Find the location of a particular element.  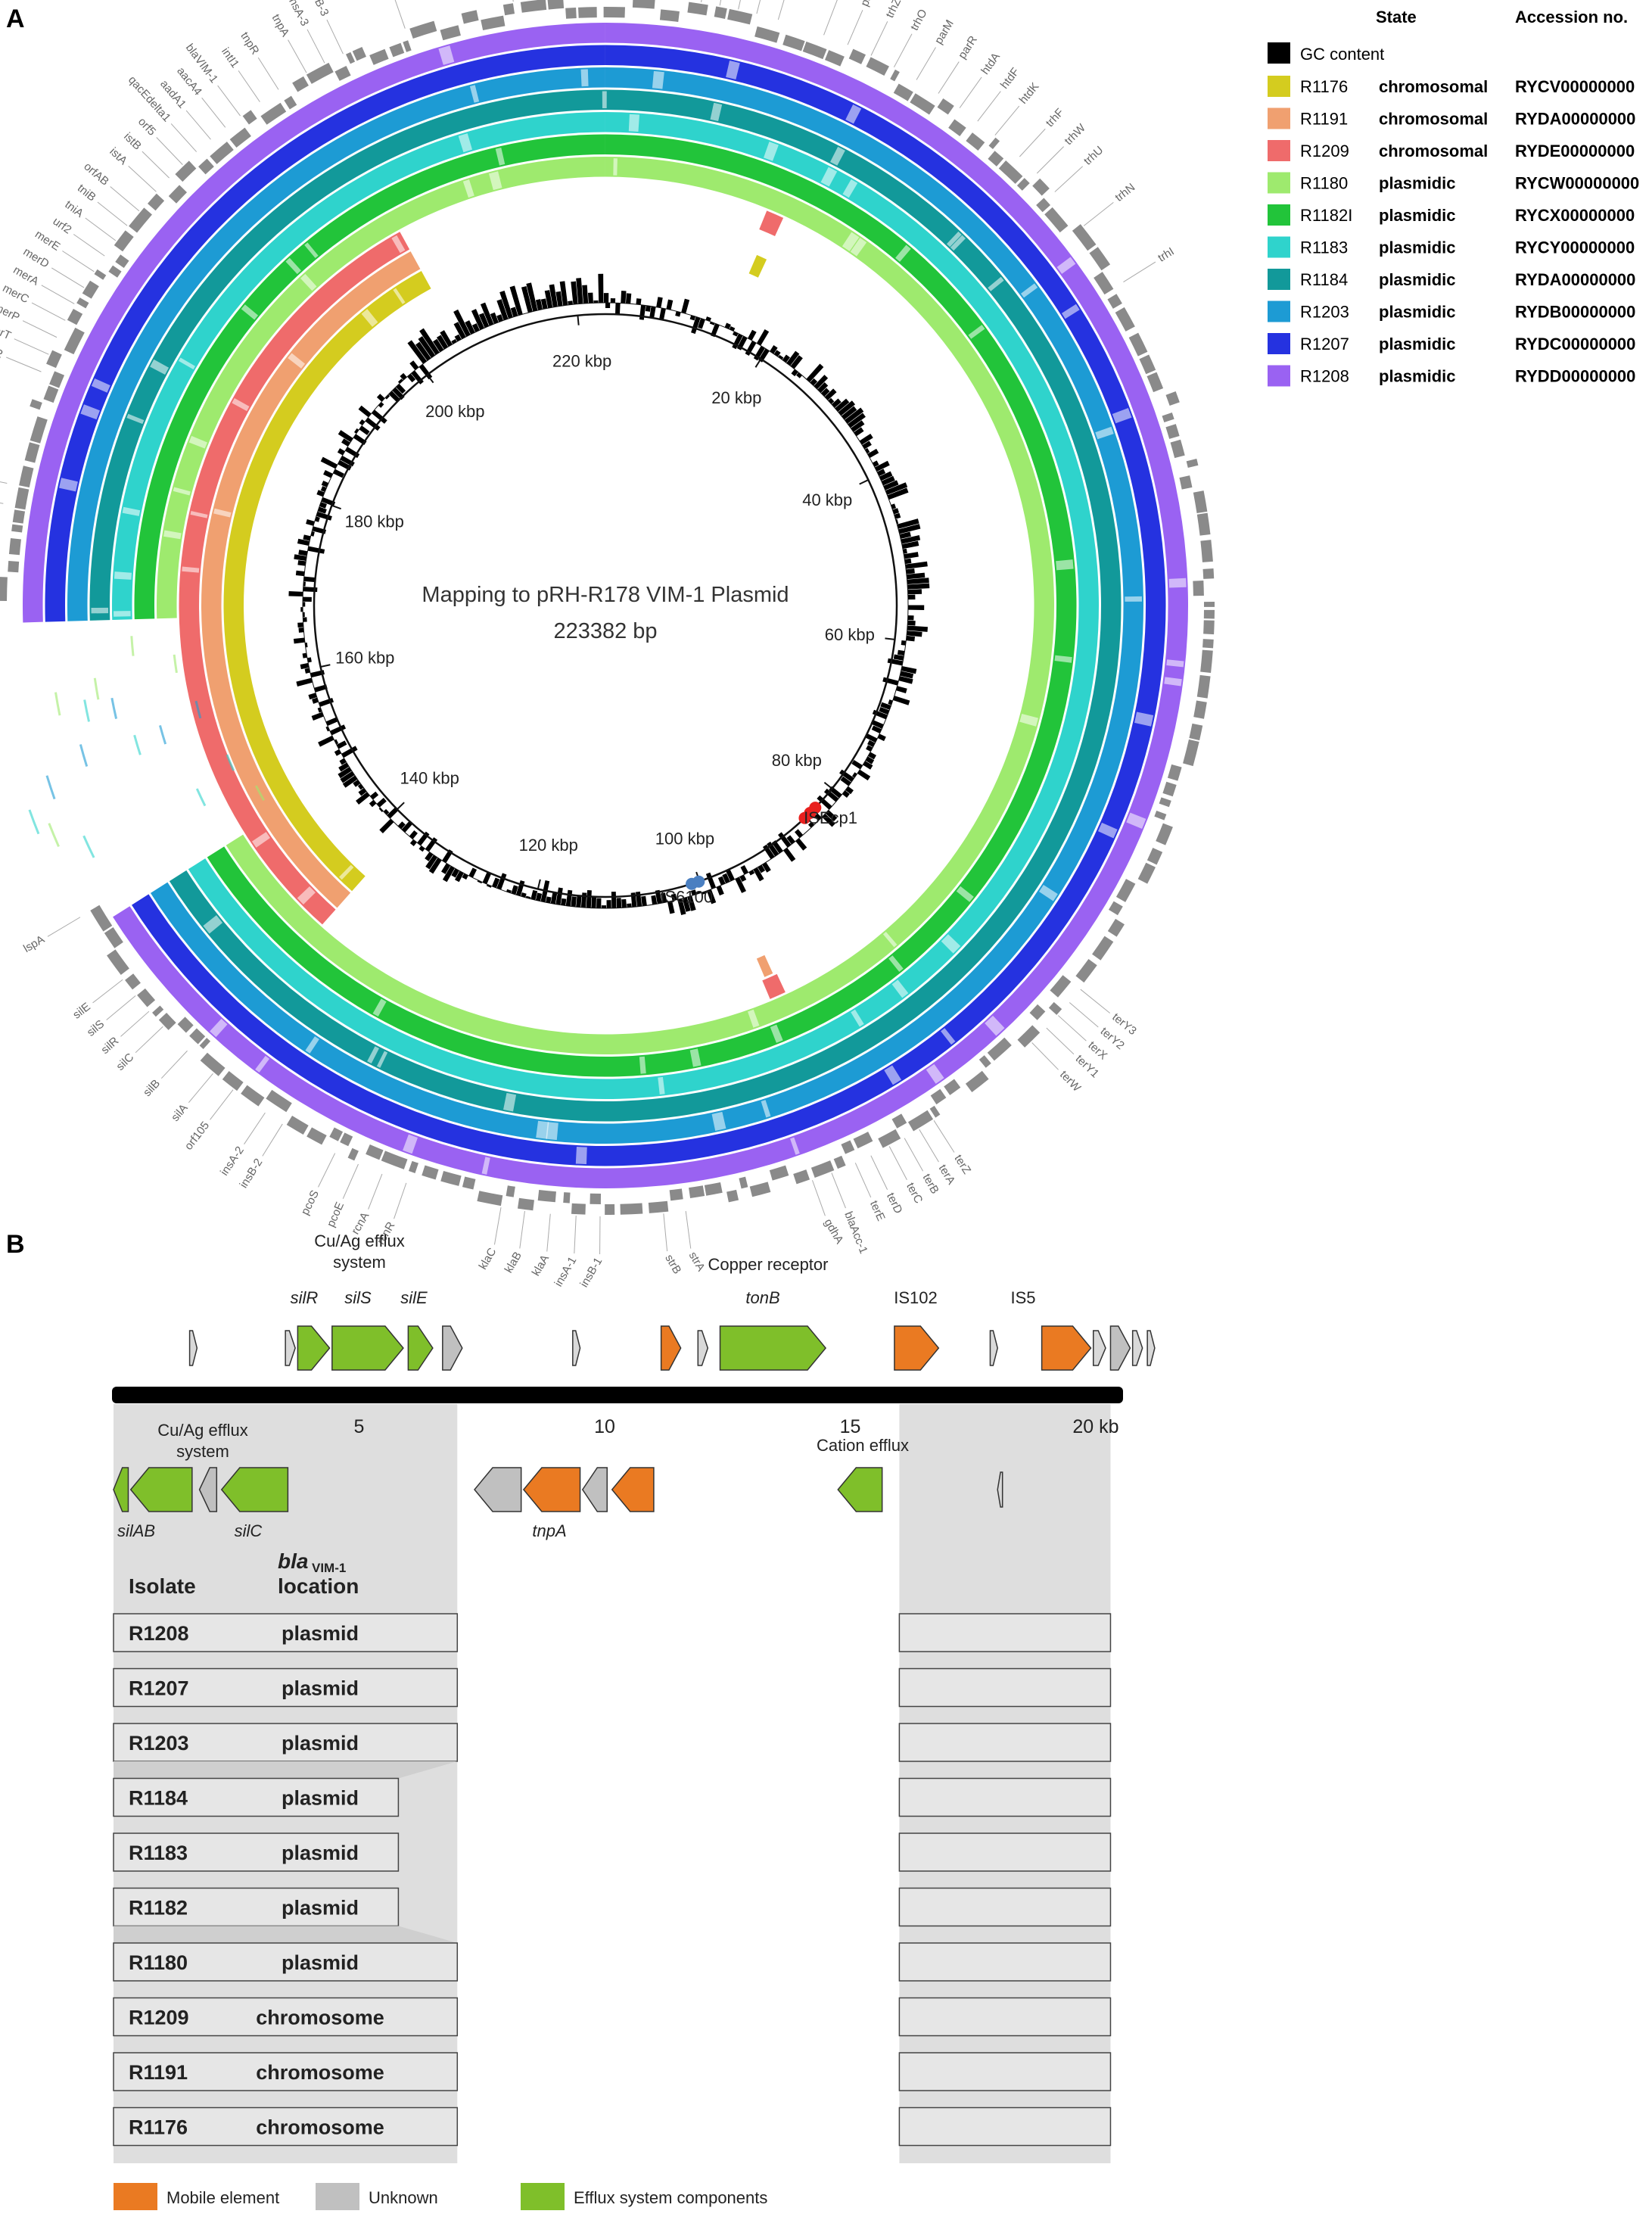

table-row: R1191 chromosome is located at coordinates (612, 2071).